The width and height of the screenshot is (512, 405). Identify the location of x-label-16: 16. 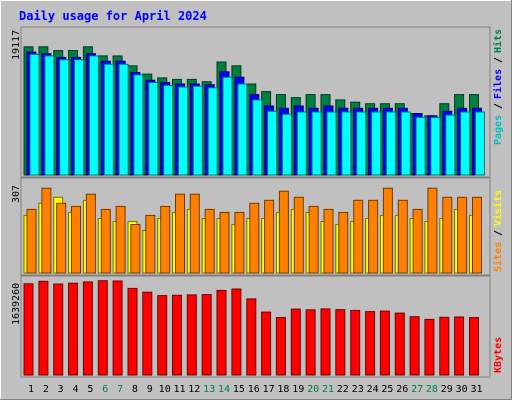
(254, 389).